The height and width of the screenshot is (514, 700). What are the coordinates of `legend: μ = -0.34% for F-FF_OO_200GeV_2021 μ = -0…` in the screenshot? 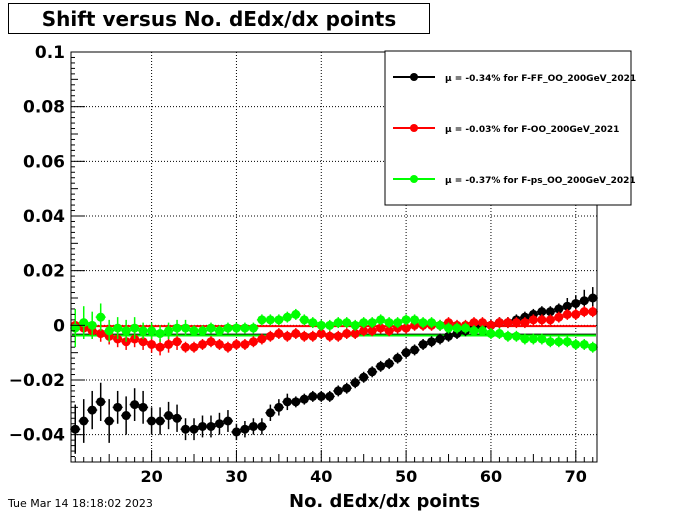 It's located at (510, 128).